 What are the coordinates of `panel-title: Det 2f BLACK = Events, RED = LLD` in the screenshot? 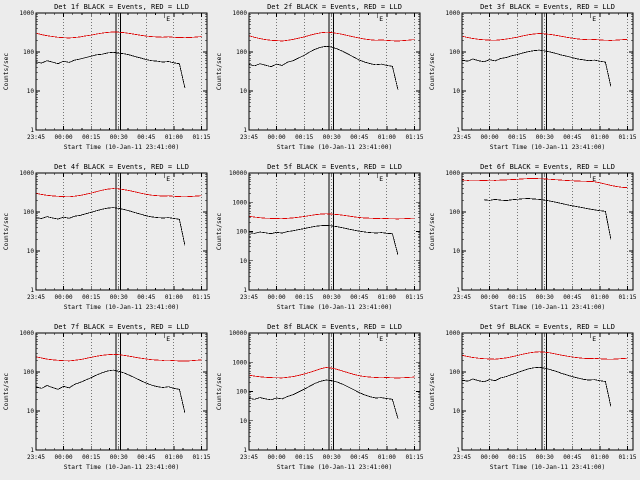 It's located at (334, 7).